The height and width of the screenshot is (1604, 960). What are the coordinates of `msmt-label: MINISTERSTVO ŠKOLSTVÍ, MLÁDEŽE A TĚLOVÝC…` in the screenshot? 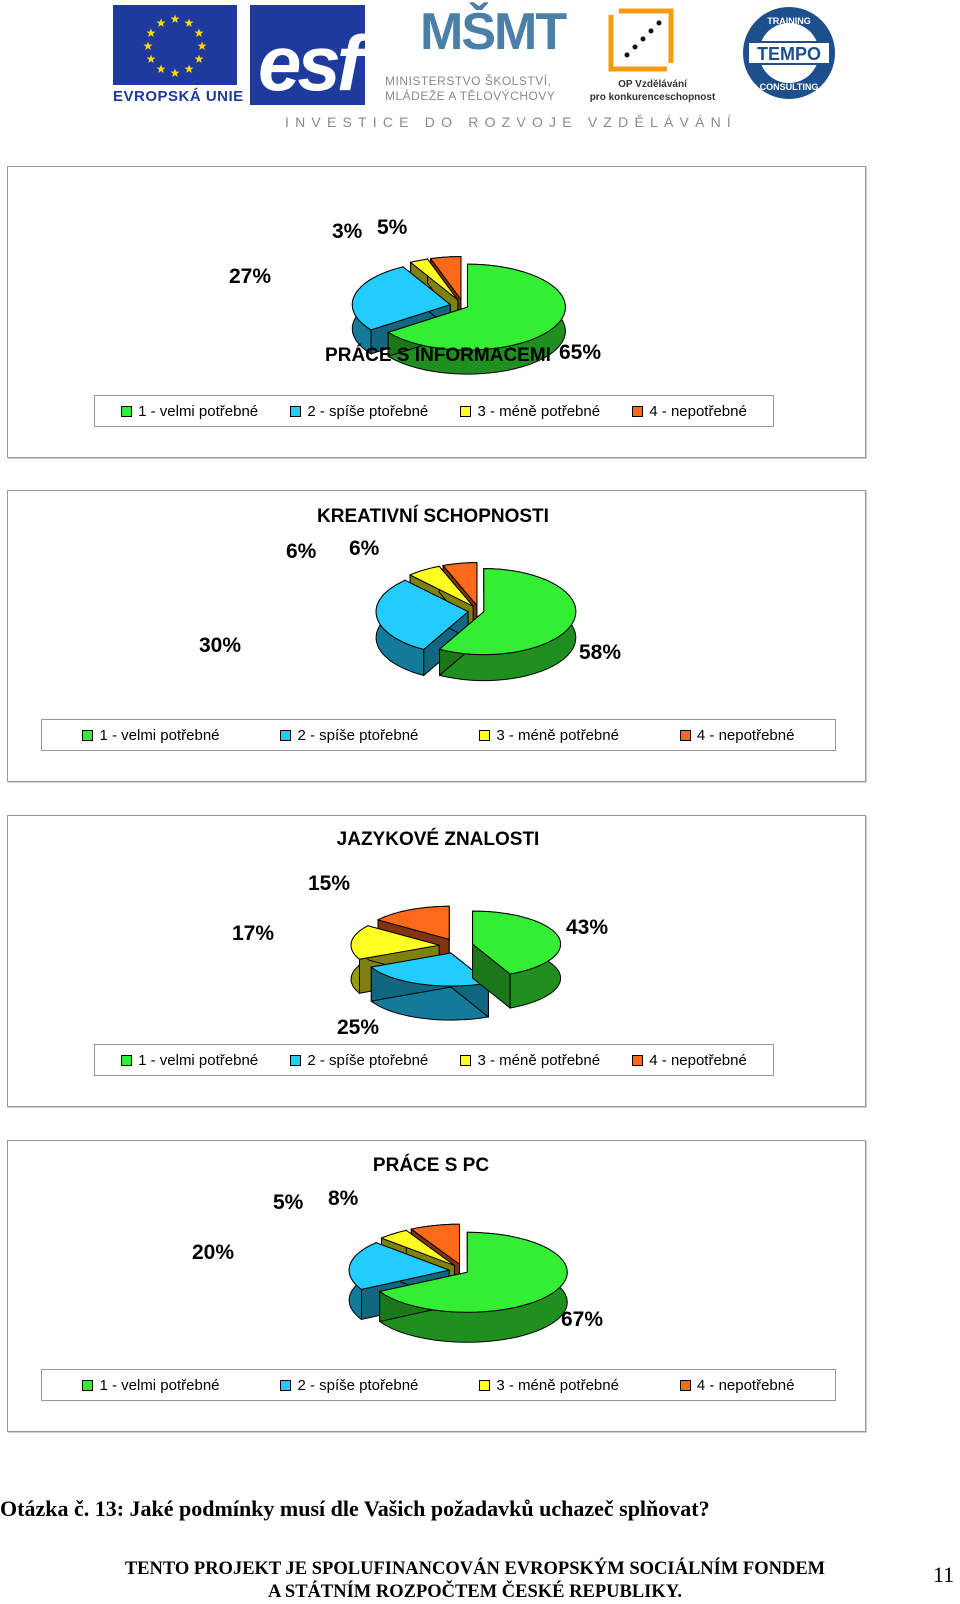 It's located at (470, 89).